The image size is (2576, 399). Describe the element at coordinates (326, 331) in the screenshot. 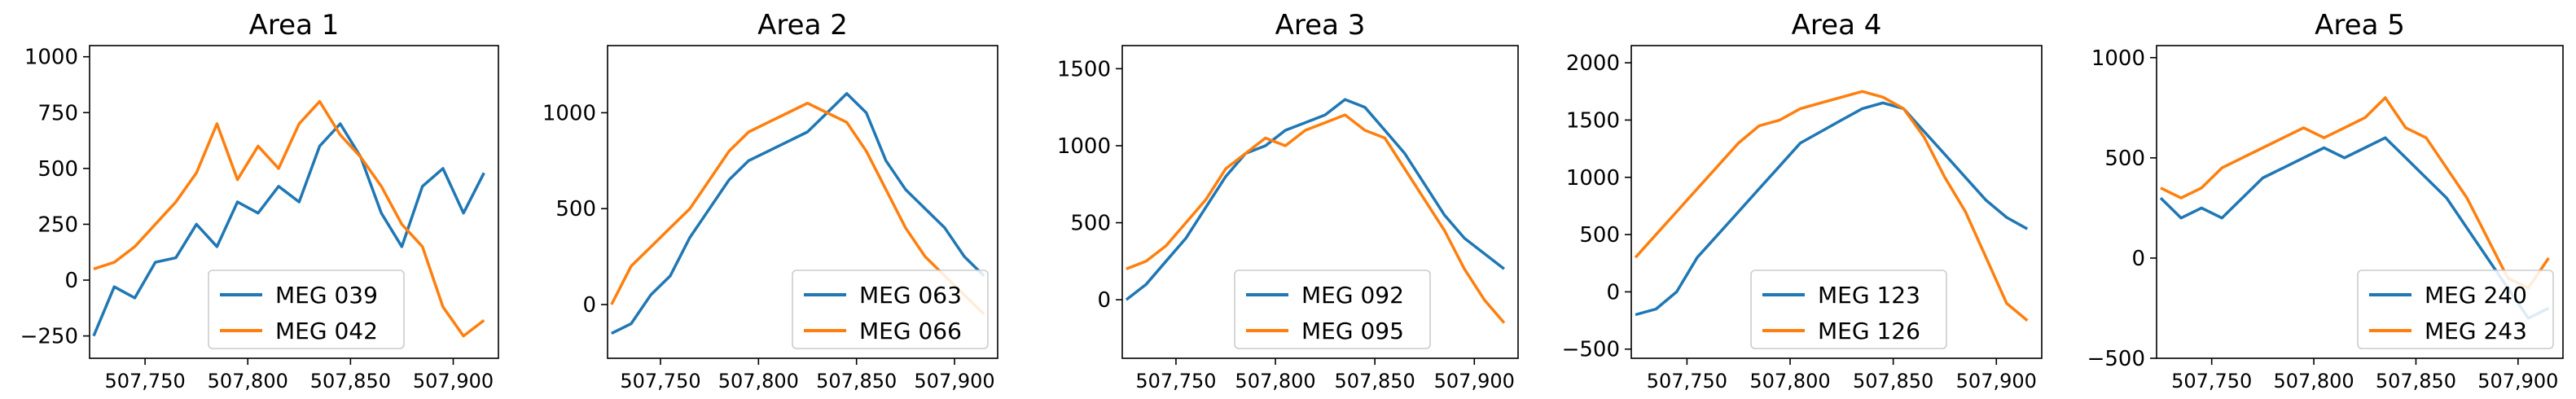

I see `legend-label-2: MEG 042` at that location.